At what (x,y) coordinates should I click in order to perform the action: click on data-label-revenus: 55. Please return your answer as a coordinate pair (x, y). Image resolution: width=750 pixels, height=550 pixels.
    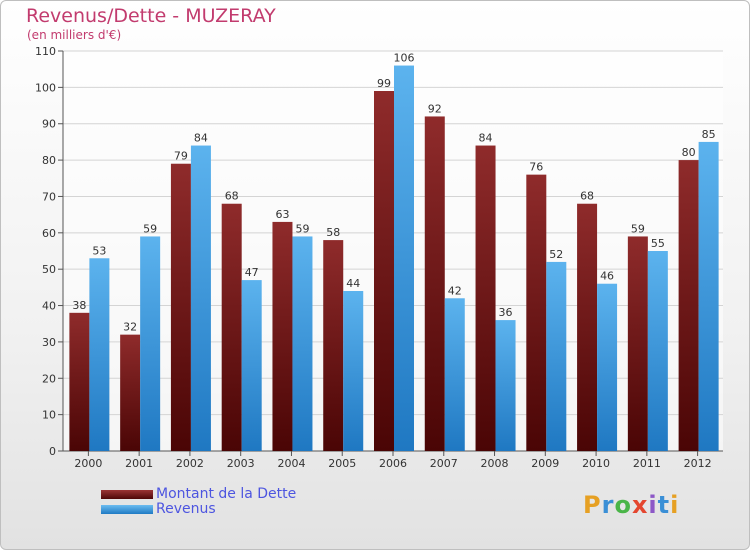
    Looking at the image, I should click on (658, 243).